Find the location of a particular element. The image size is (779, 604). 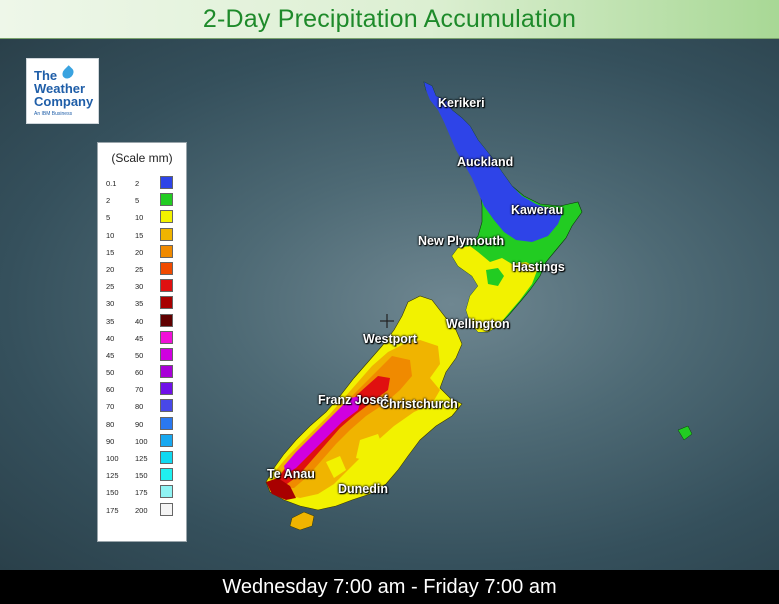

legend-high-value: 125 is located at coordinates (141, 458).